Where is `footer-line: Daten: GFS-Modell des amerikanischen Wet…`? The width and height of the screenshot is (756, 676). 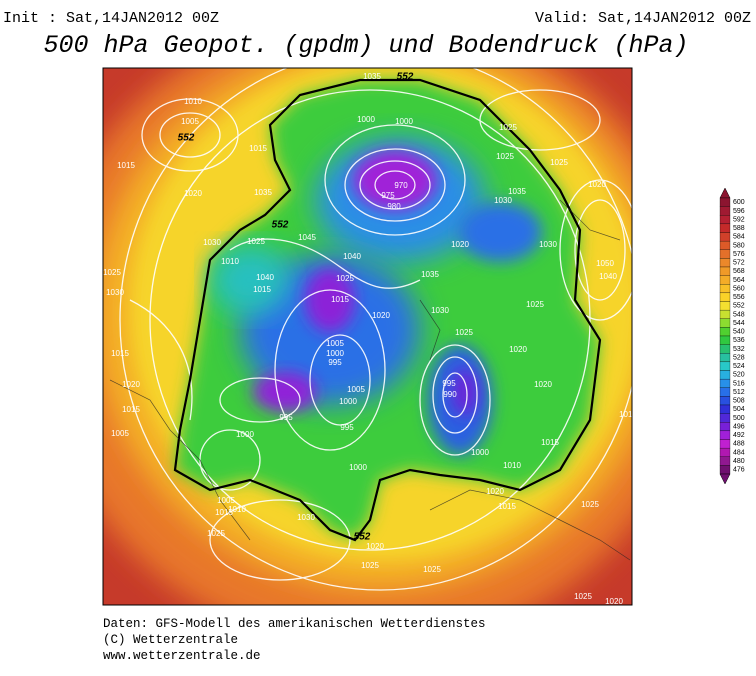 footer-line: Daten: GFS-Modell des amerikanischen Wet… is located at coordinates (294, 624).